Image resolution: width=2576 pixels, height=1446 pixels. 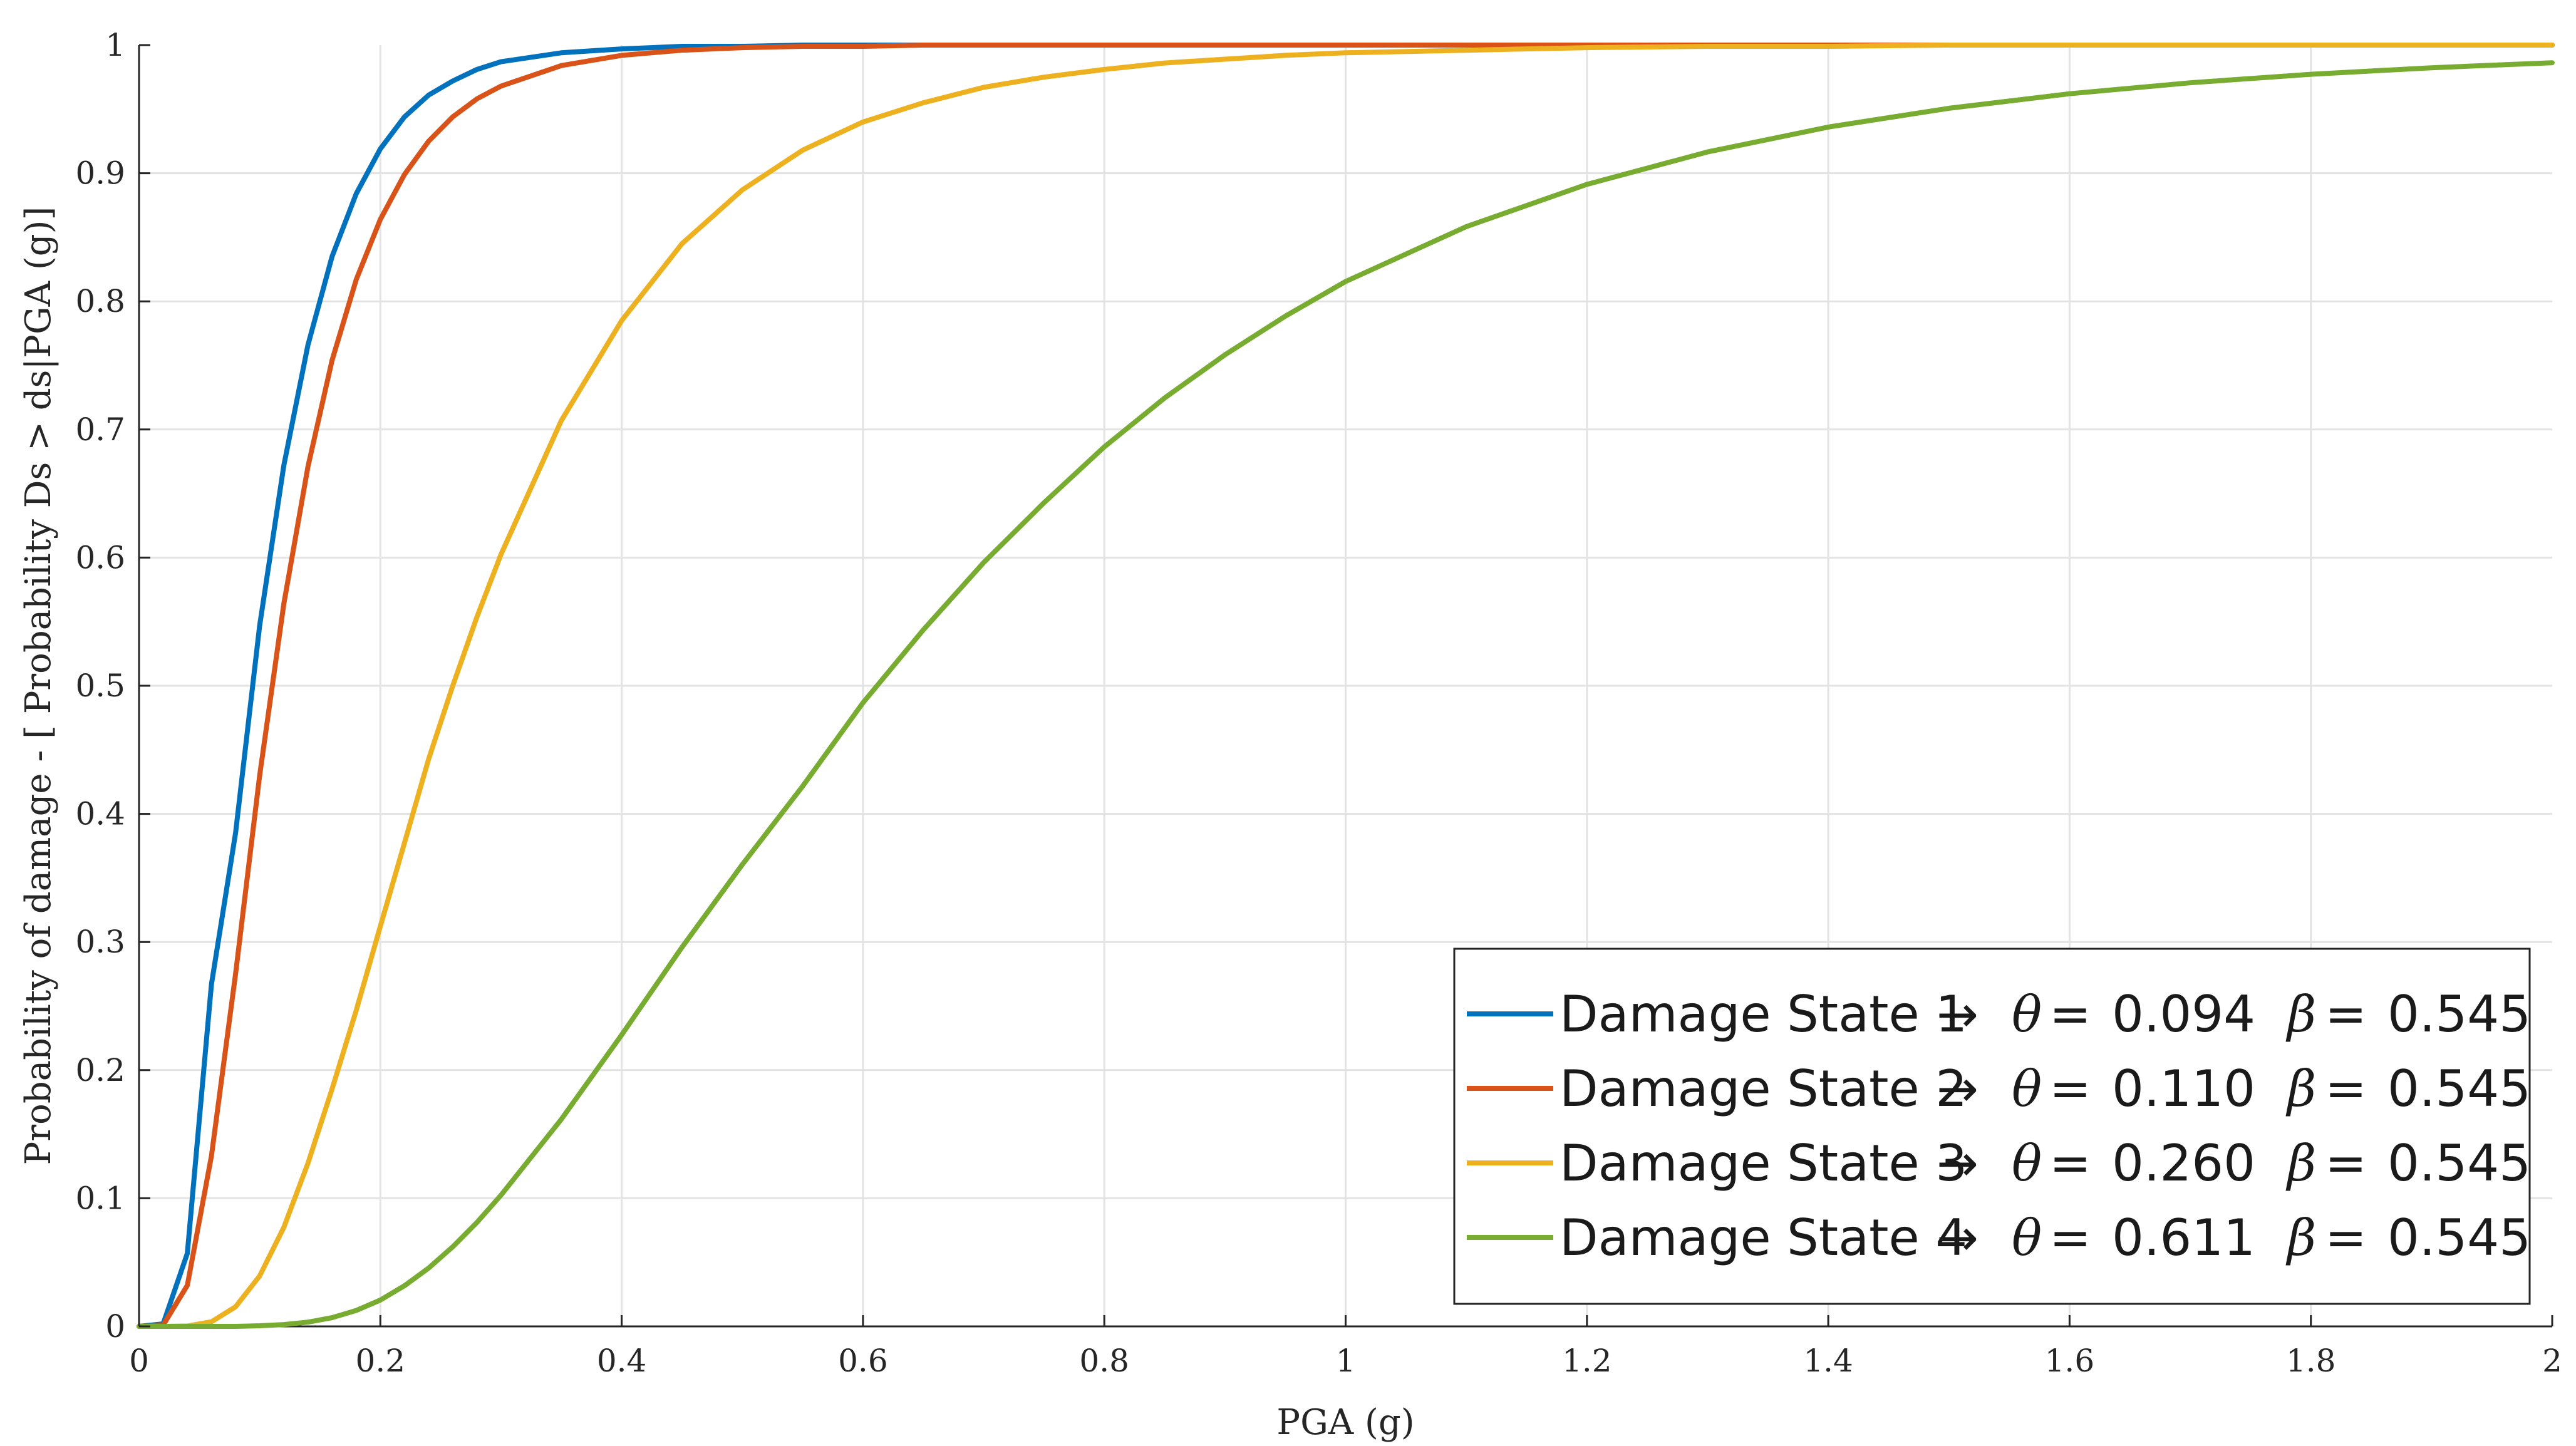 What do you see at coordinates (1346, 1361) in the screenshot?
I see `x-tick-label: 1` at bounding box center [1346, 1361].